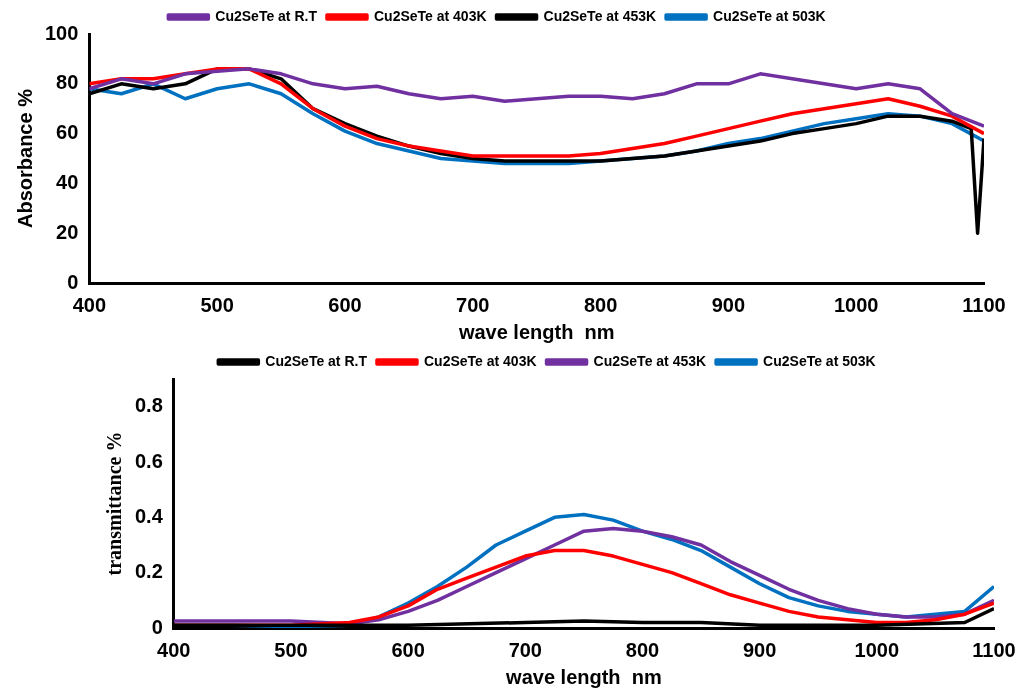 The width and height of the screenshot is (1024, 695). I want to click on y-tick-label: 60, so click(67, 132).